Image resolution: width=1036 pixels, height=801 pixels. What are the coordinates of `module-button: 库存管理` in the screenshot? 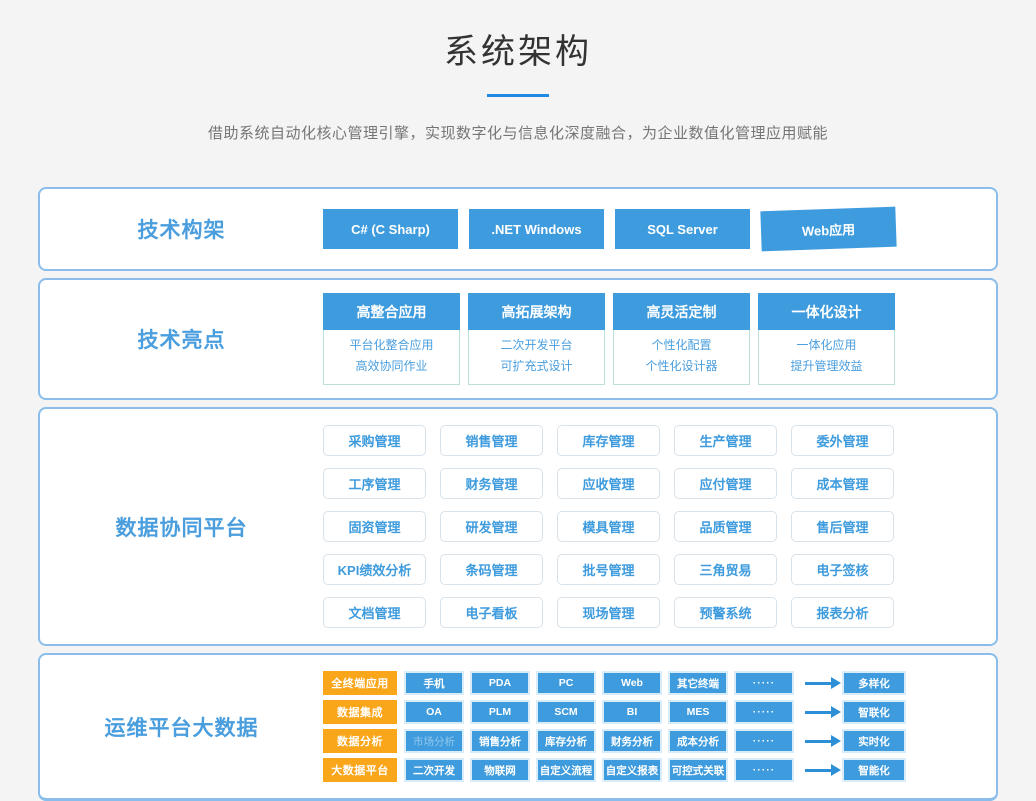 It's located at (608, 440).